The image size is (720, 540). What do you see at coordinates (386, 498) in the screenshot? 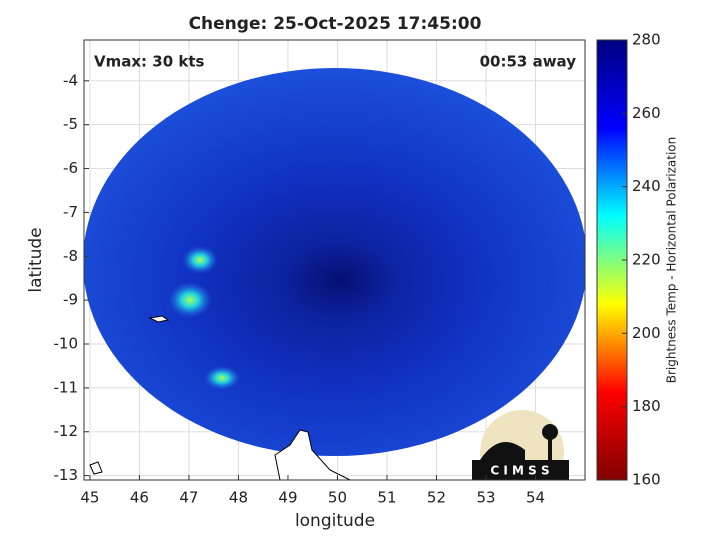
I see `x-tick-label: 51` at bounding box center [386, 498].